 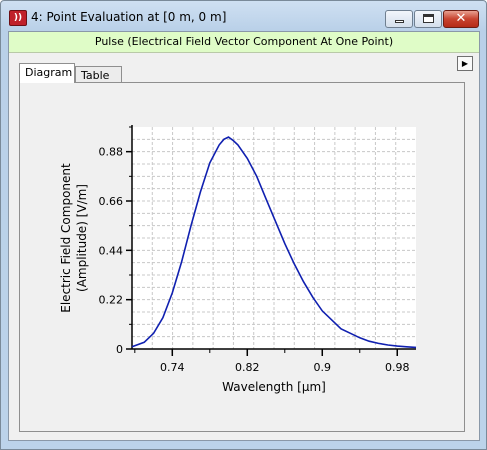 I want to click on y-tick-label: 0.66, so click(x=111, y=201).